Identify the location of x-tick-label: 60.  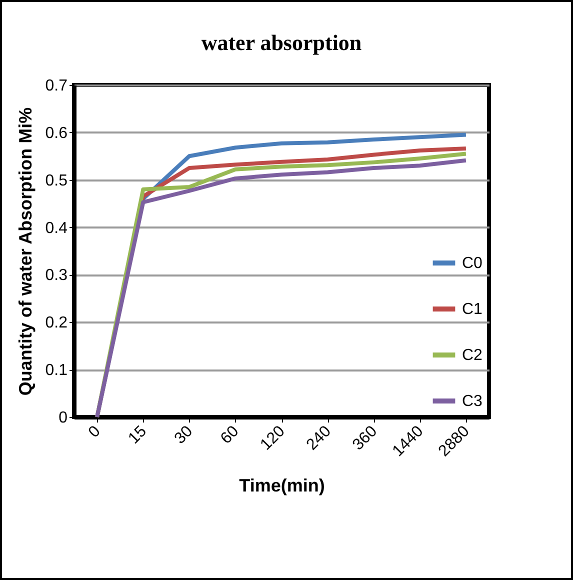
(230, 435).